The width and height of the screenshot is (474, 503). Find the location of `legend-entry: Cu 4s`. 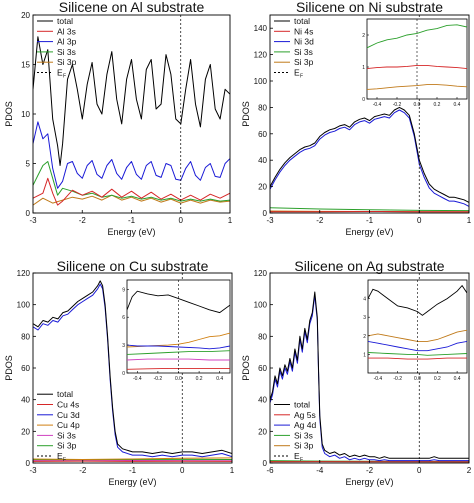

legend-entry: Cu 4s is located at coordinates (58, 405).